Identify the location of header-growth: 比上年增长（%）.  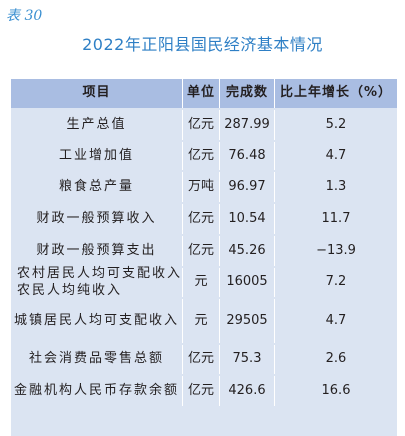
(335, 93).